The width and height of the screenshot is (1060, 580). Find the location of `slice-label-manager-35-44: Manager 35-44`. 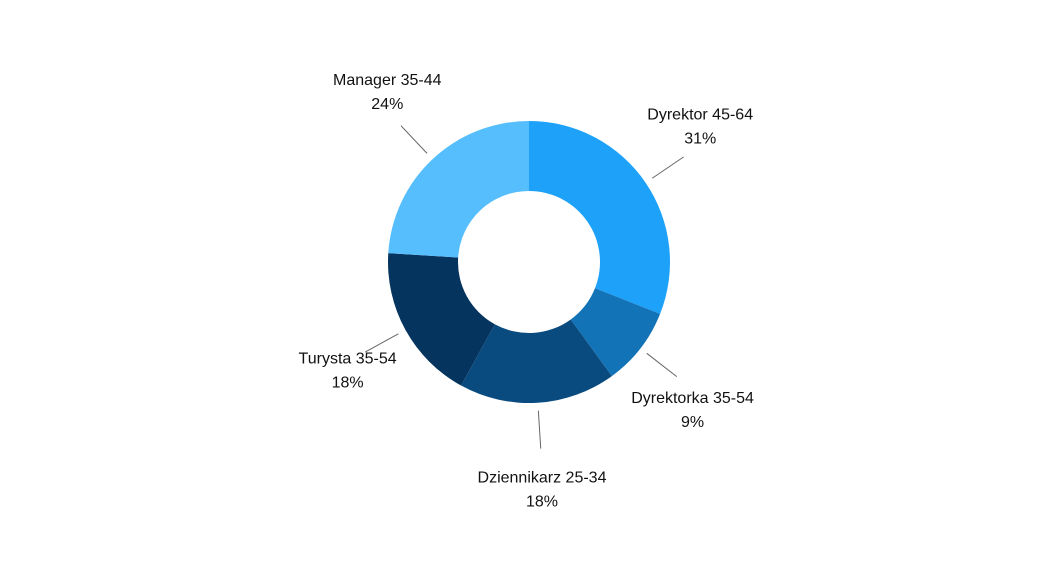

slice-label-manager-35-44: Manager 35-44 is located at coordinates (387, 80).